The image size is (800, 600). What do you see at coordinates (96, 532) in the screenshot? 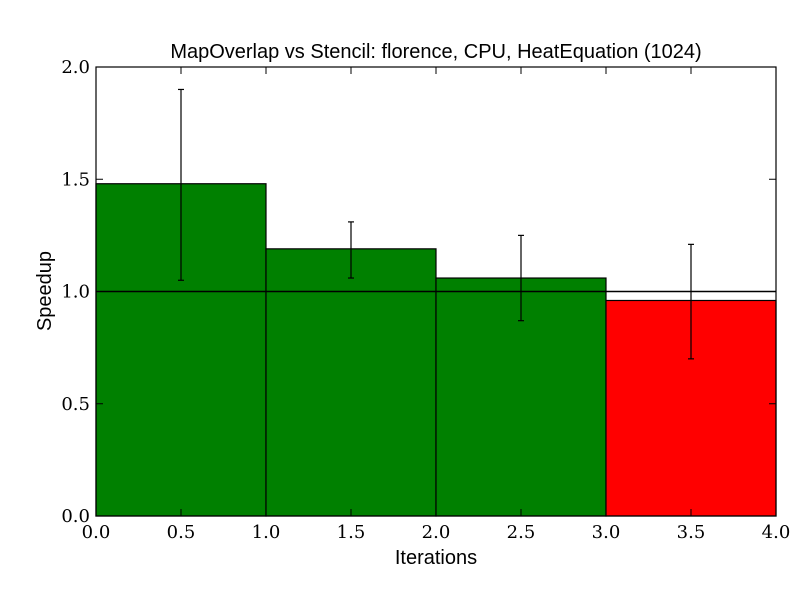
I see `x-tick-label-0: 0.0` at bounding box center [96, 532].